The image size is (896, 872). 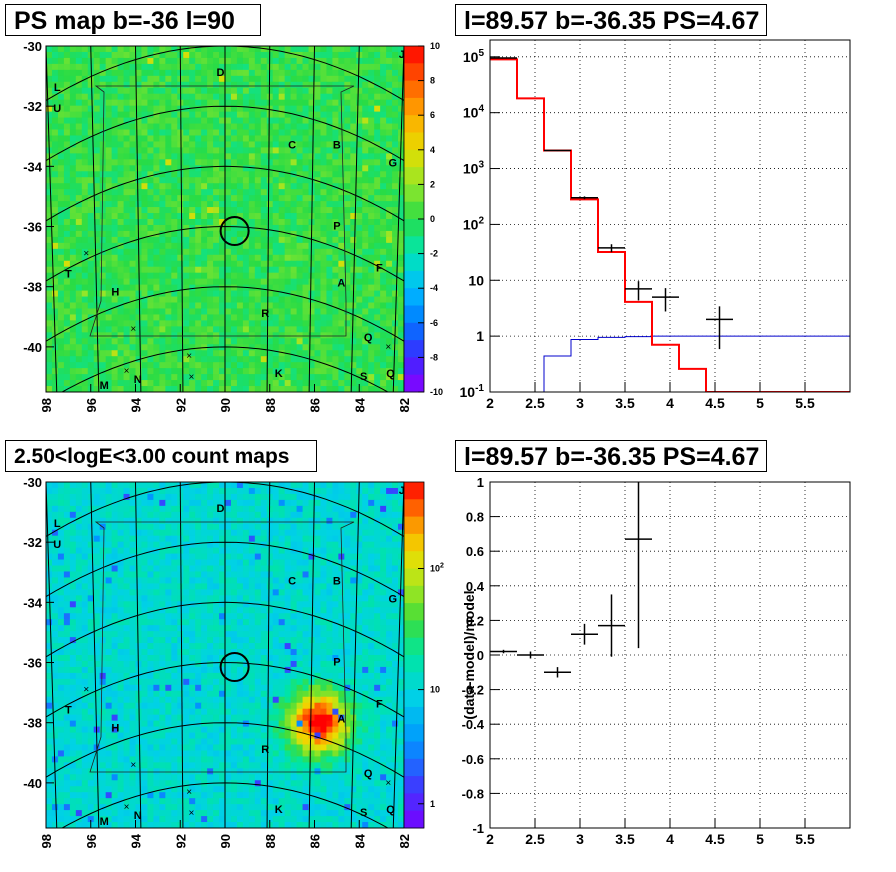 I want to click on source-label: U, so click(x=57, y=109).